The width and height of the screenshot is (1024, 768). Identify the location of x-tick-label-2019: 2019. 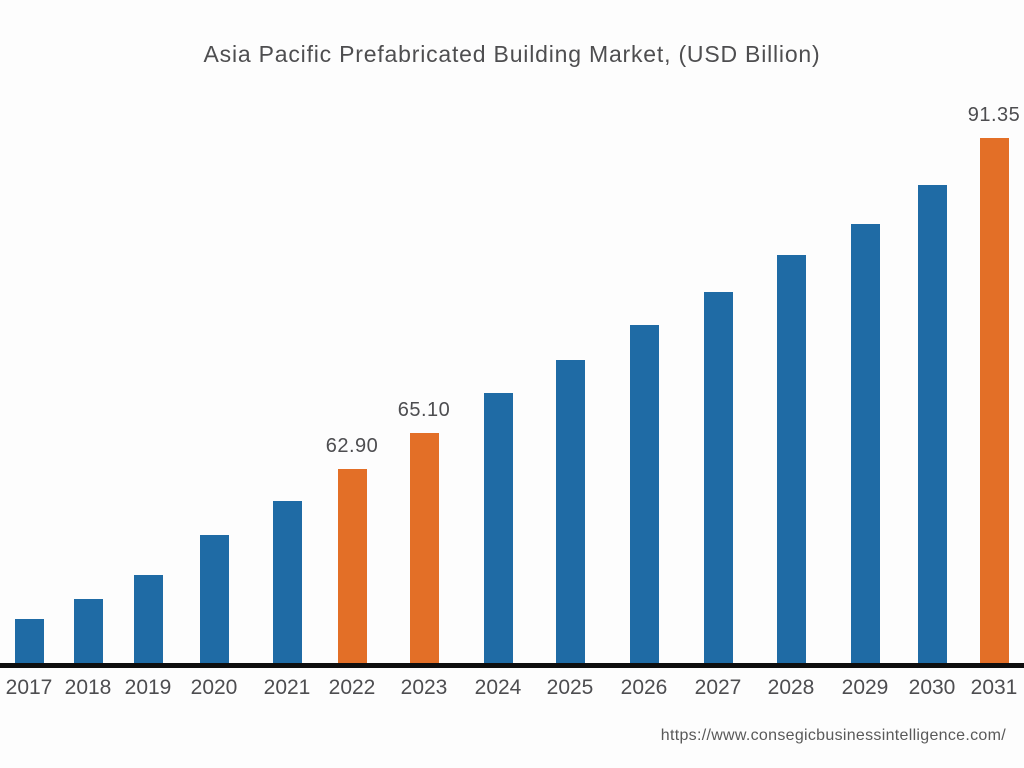
(148, 687).